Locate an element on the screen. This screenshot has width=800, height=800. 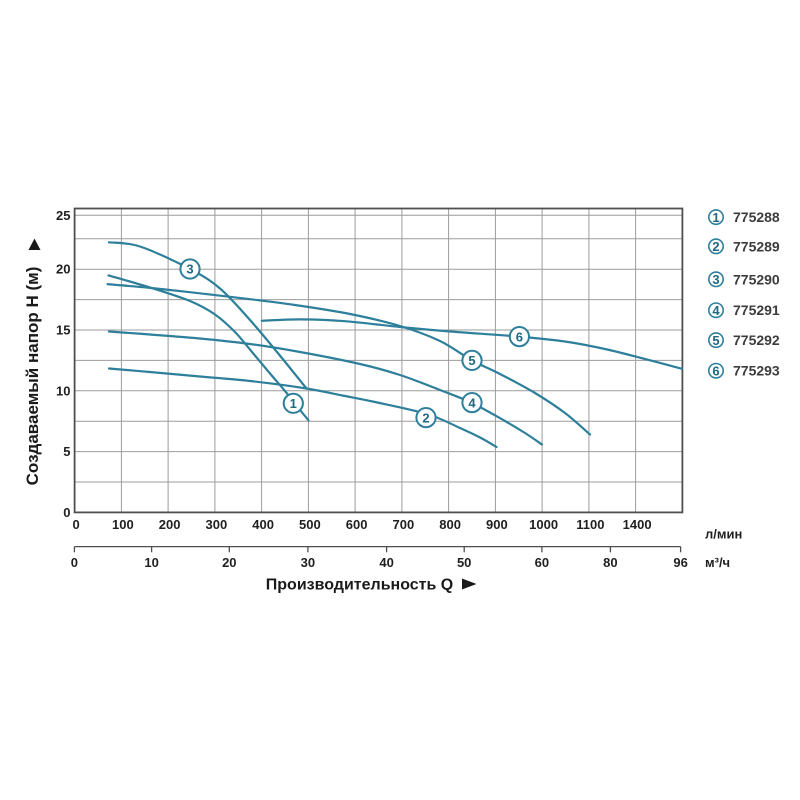
svg-text: 1400 is located at coordinates (637, 524).